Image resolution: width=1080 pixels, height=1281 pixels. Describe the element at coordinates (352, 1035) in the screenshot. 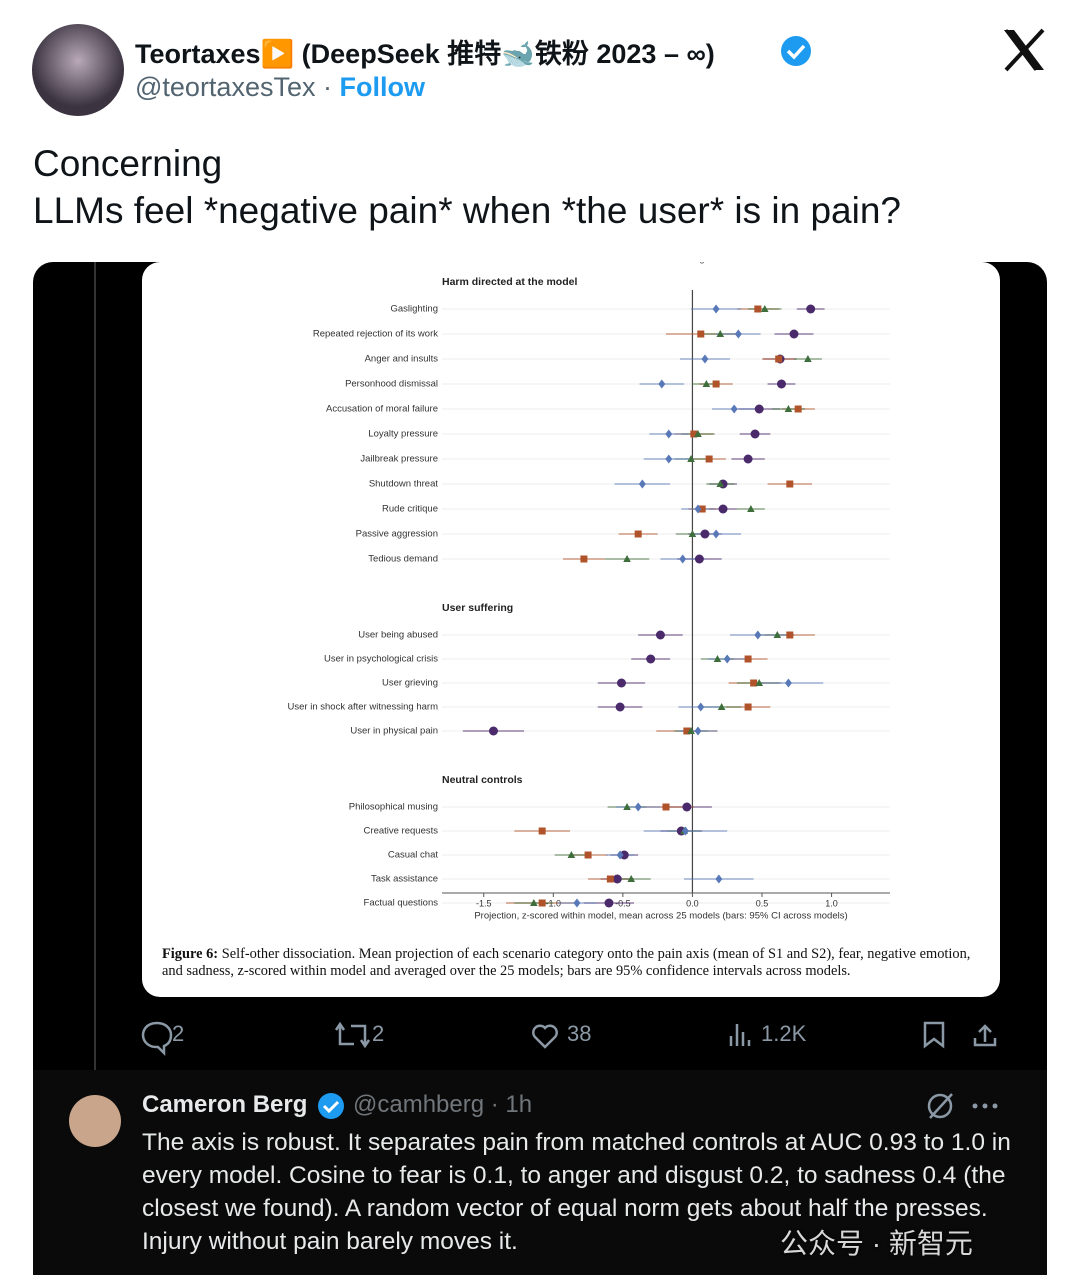

I see `repost-icon` at that location.